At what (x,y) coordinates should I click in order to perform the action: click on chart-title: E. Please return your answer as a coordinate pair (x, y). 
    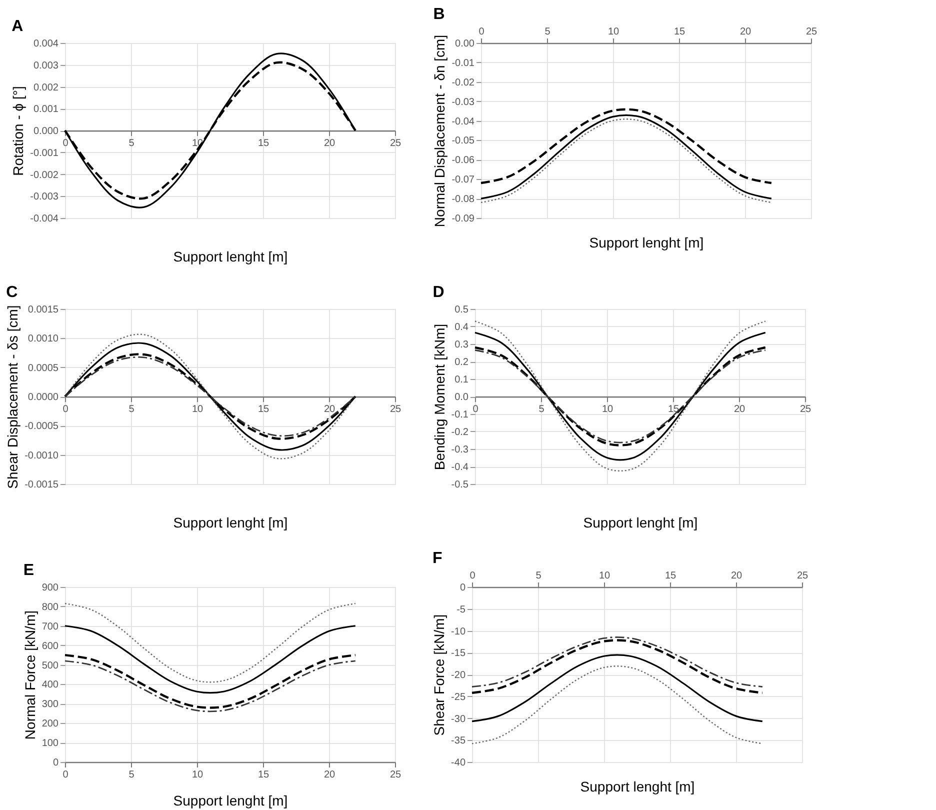
    Looking at the image, I should click on (28, 570).